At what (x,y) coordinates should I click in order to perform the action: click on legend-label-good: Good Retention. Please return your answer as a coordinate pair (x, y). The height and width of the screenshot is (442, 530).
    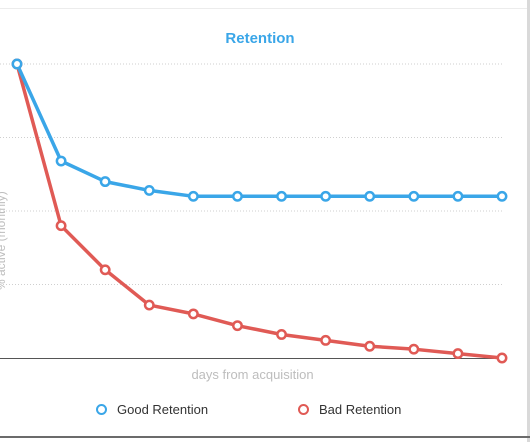
    Looking at the image, I should click on (163, 409).